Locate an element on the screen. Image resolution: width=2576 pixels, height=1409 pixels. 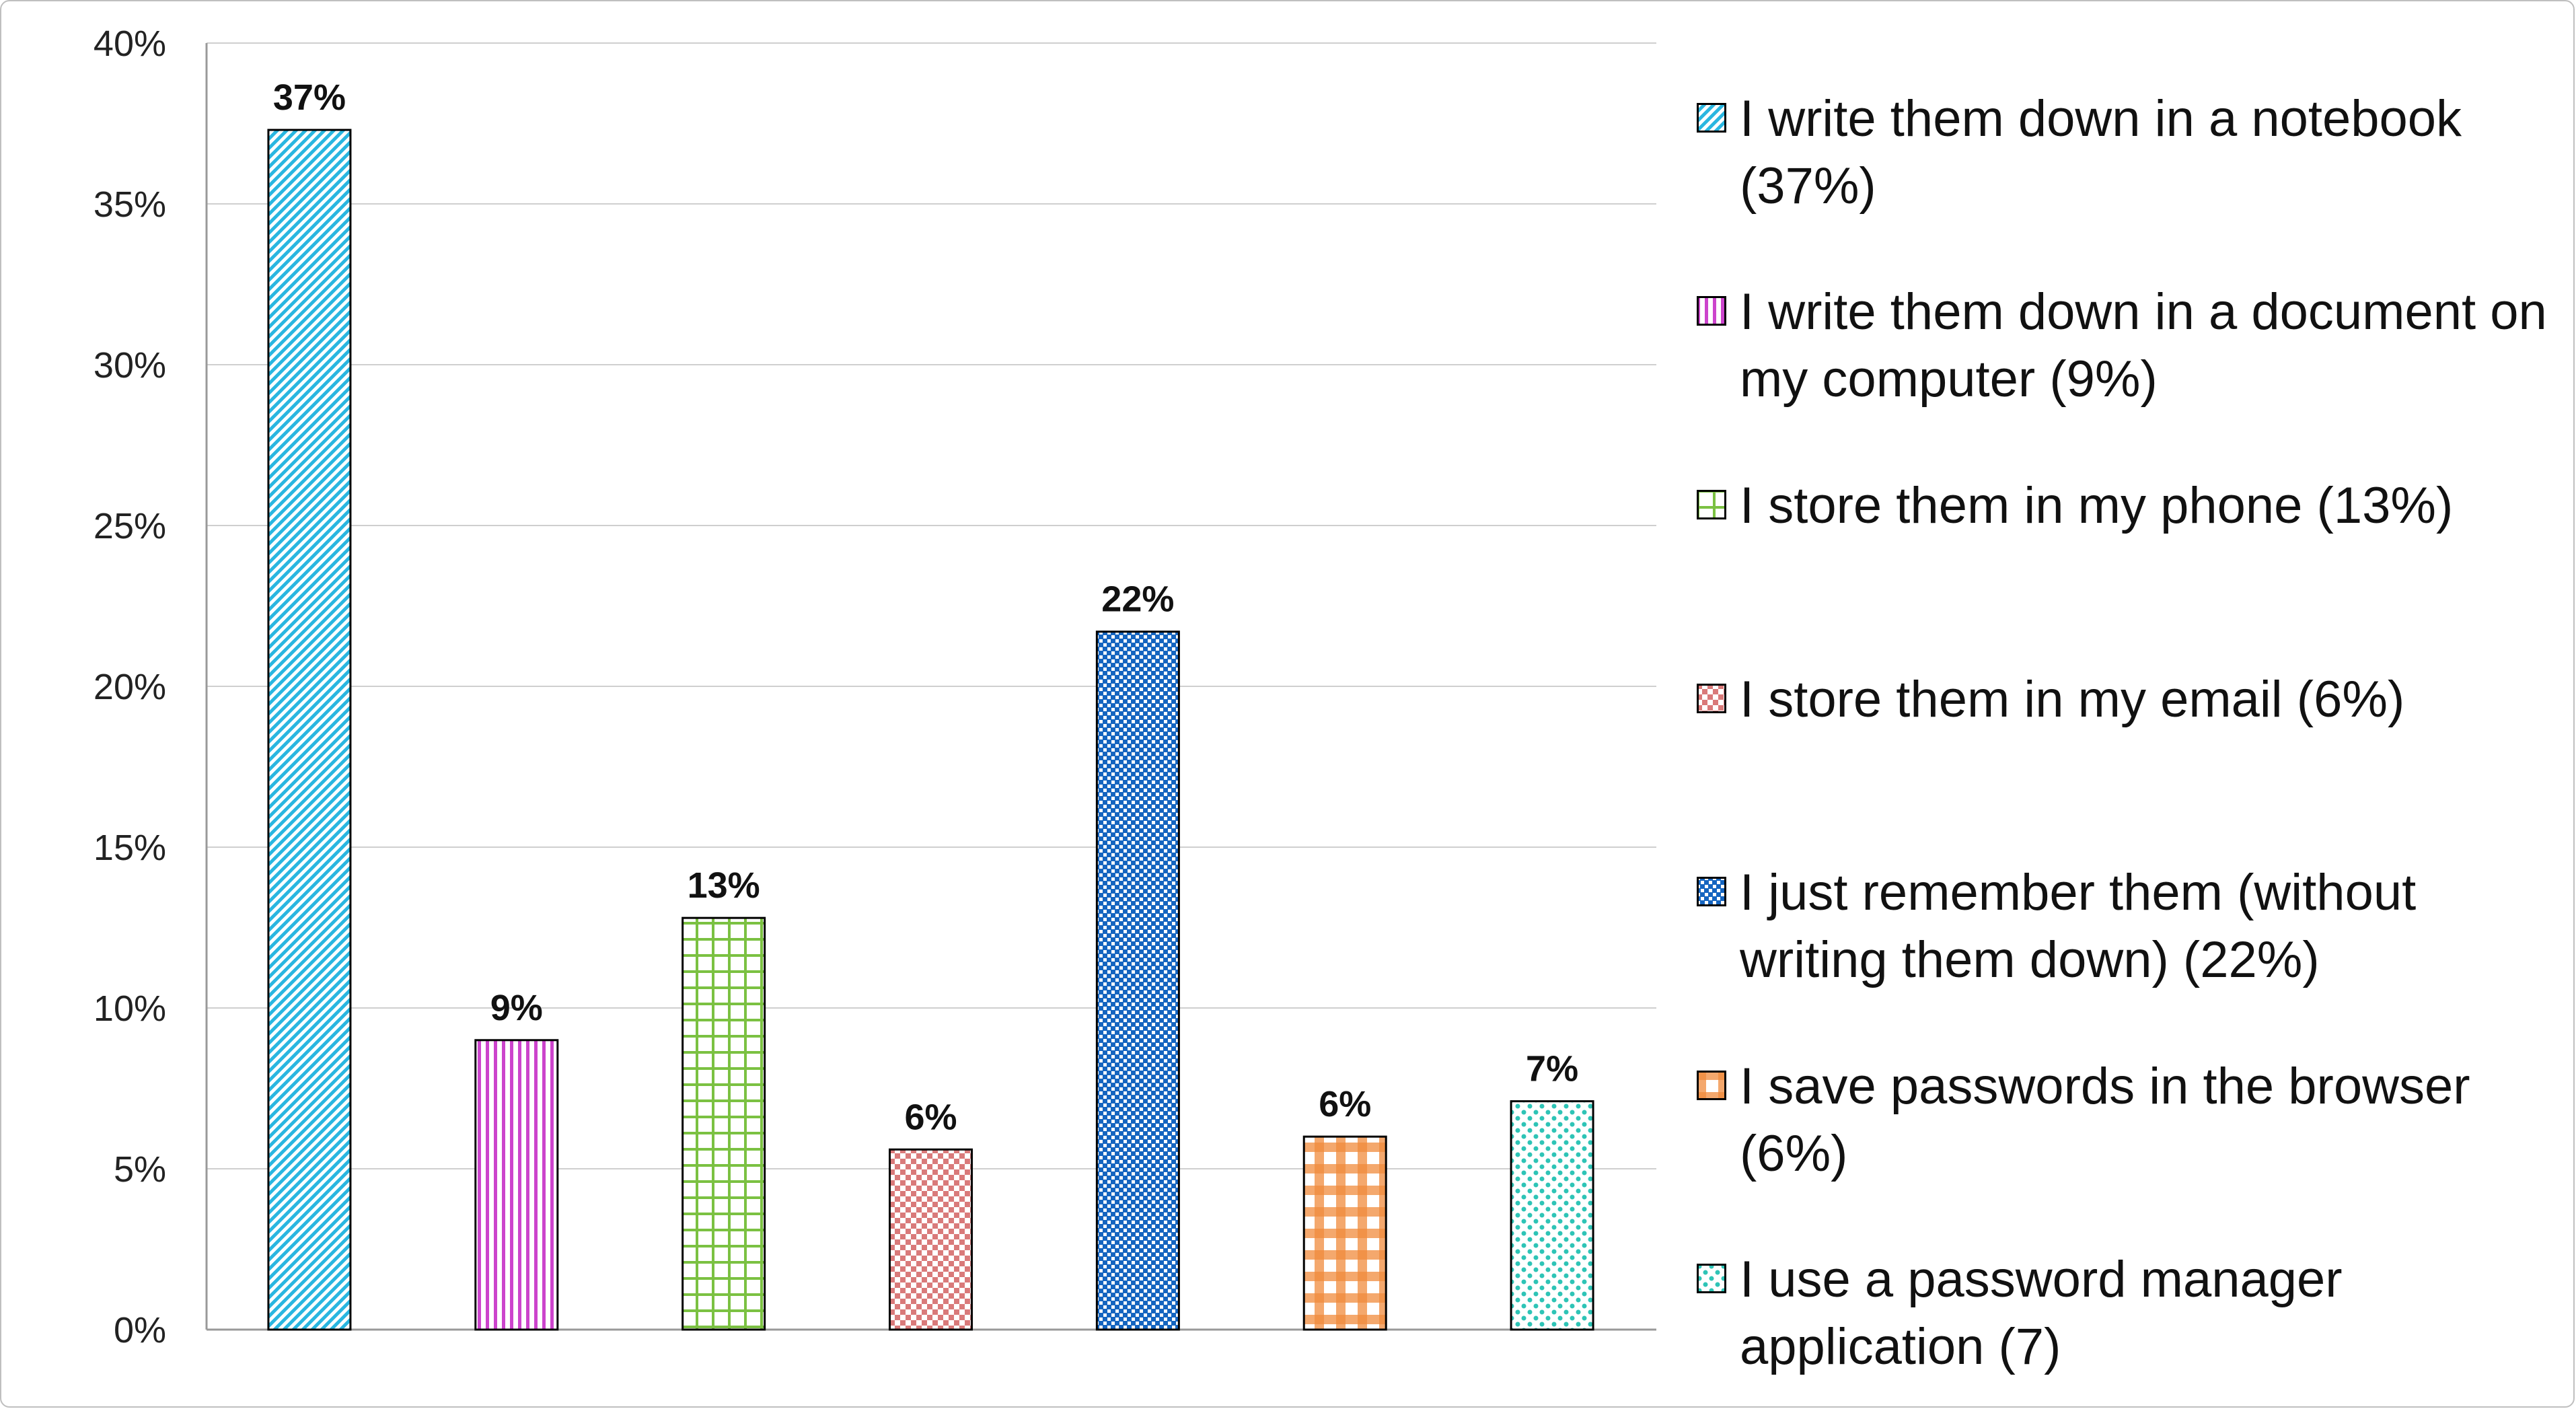
legend-item: I use a password manager application (7) is located at coordinates (2131, 1313).